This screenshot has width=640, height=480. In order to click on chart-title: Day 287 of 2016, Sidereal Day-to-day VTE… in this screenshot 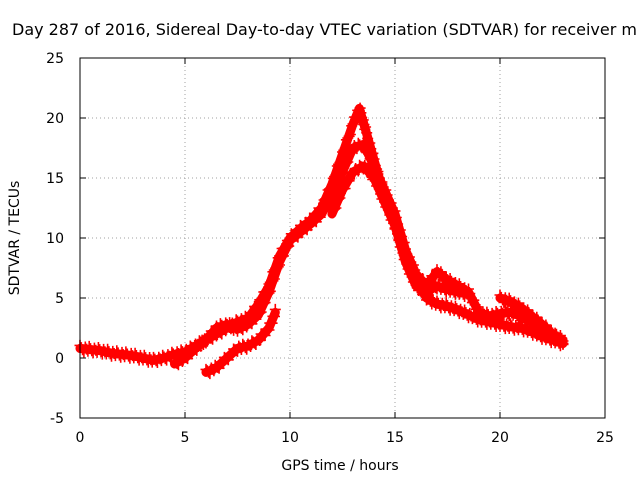, I will do `click(324, 29)`.